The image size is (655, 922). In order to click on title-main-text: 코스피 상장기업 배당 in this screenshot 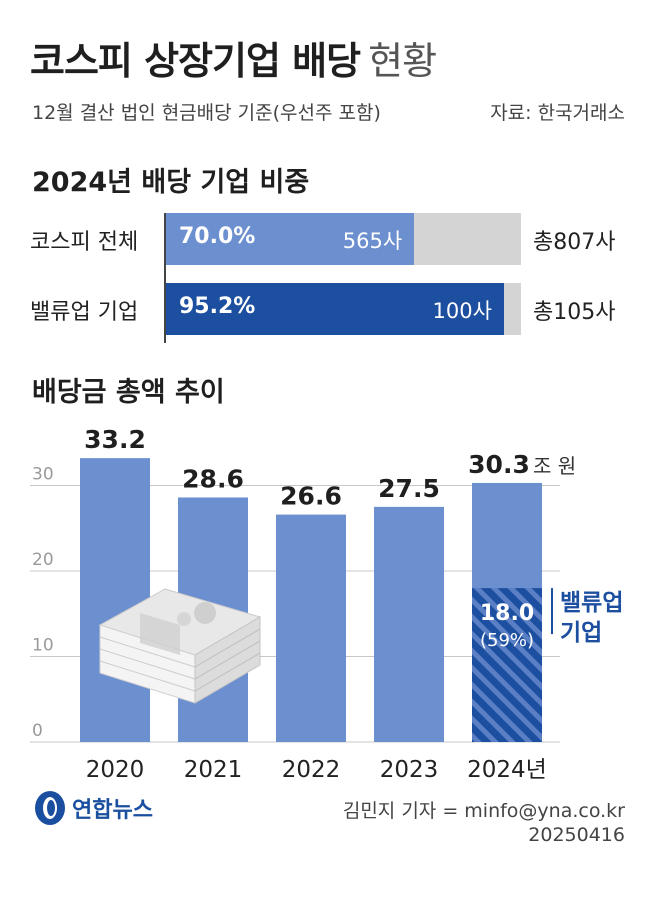, I will do `click(195, 61)`.